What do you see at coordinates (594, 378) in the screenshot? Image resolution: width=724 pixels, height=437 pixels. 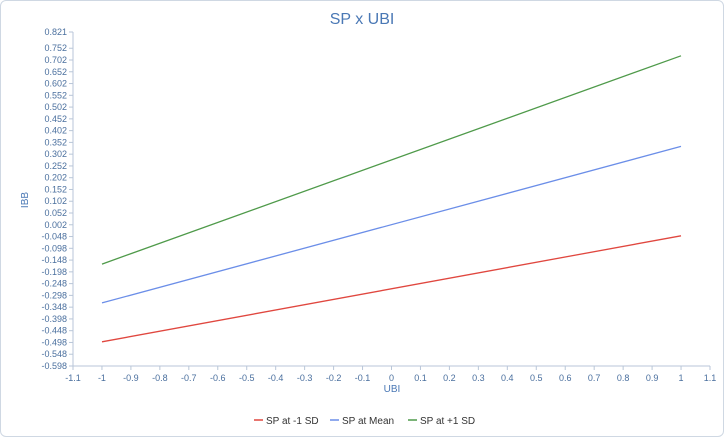 I see `x-tick-label: 0.7` at bounding box center [594, 378].